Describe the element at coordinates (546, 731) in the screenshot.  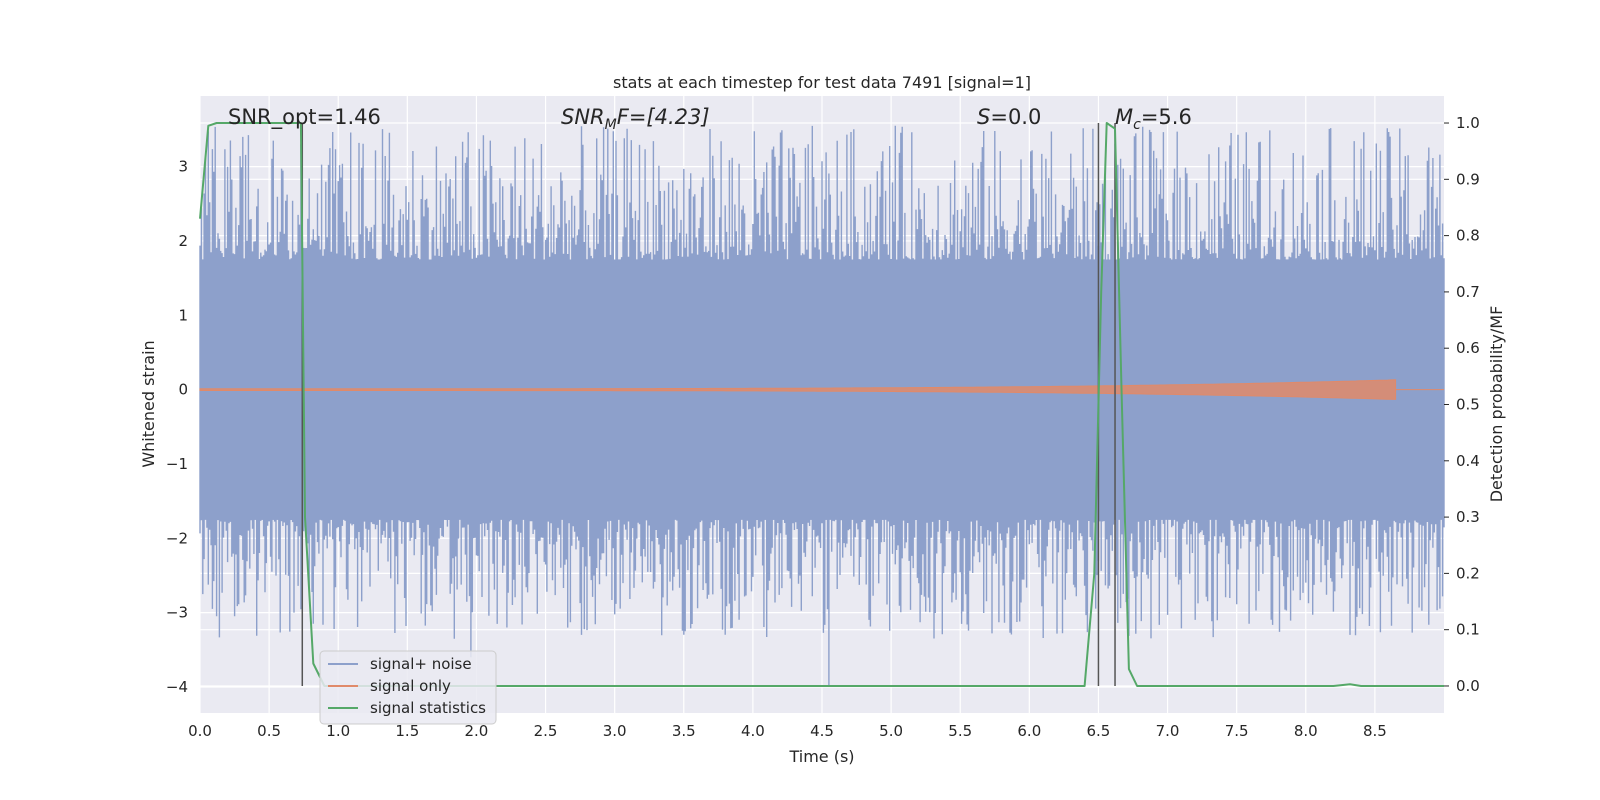
I see `x-tick-label-5: 2.5` at that location.